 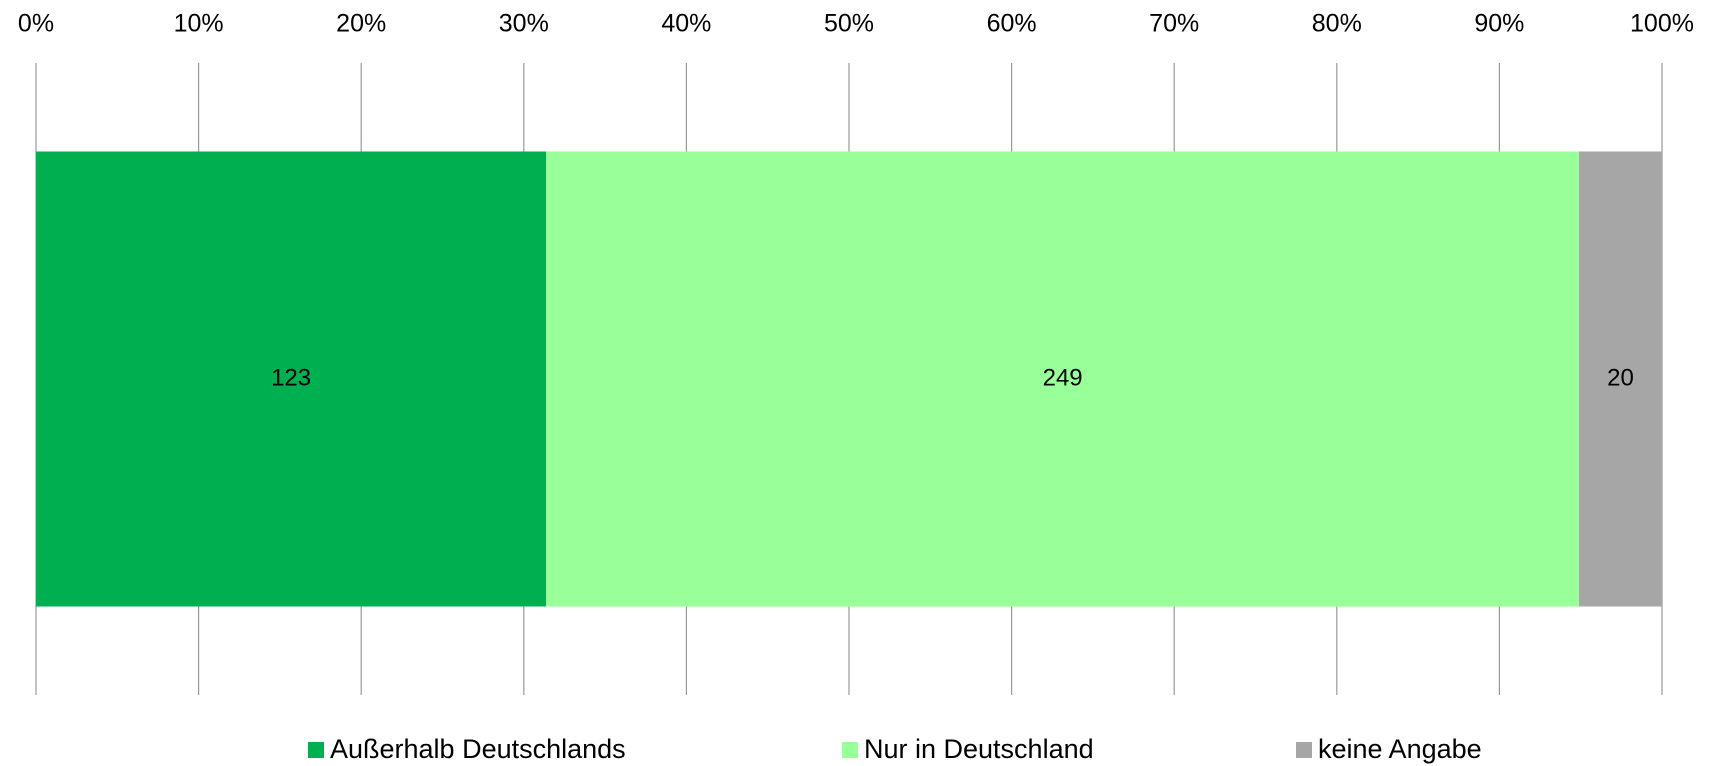 What do you see at coordinates (686, 24) in the screenshot?
I see `x-tick-label: 40%` at bounding box center [686, 24].